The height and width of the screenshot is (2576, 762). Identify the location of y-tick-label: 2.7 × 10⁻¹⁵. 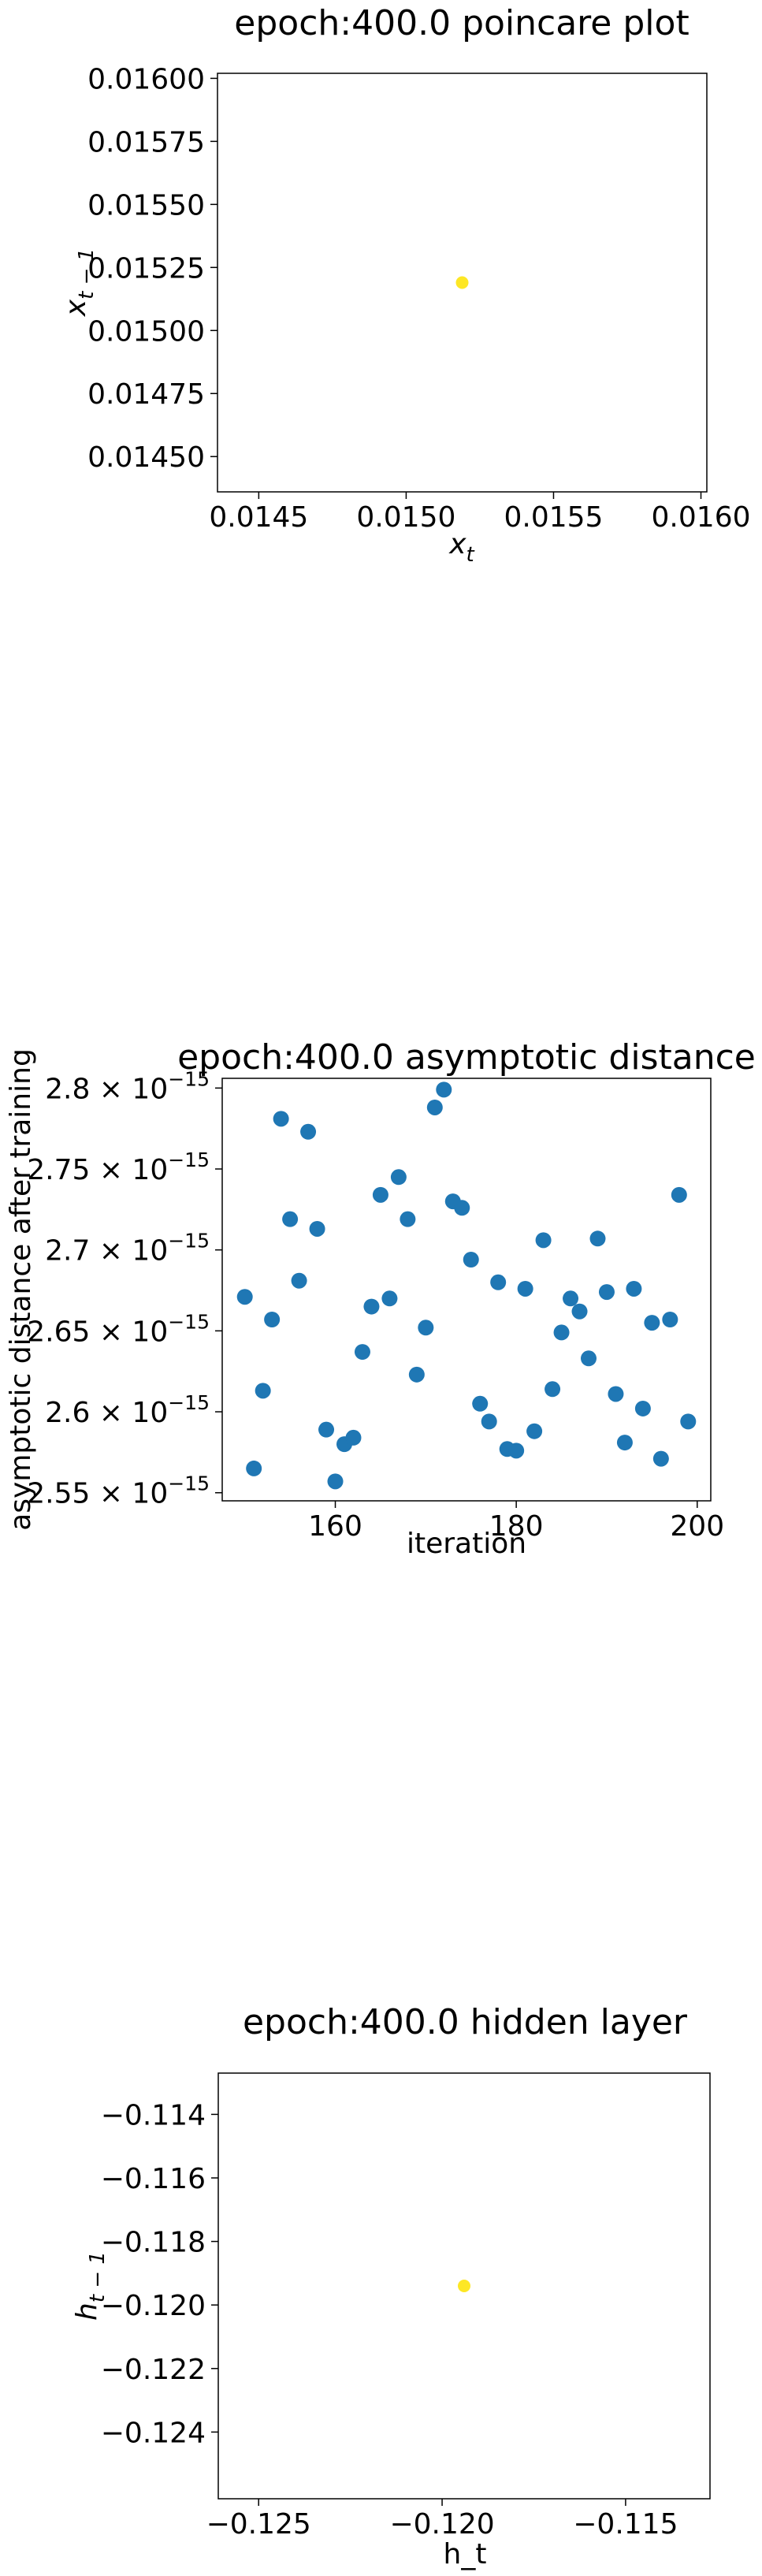
(127, 1249).